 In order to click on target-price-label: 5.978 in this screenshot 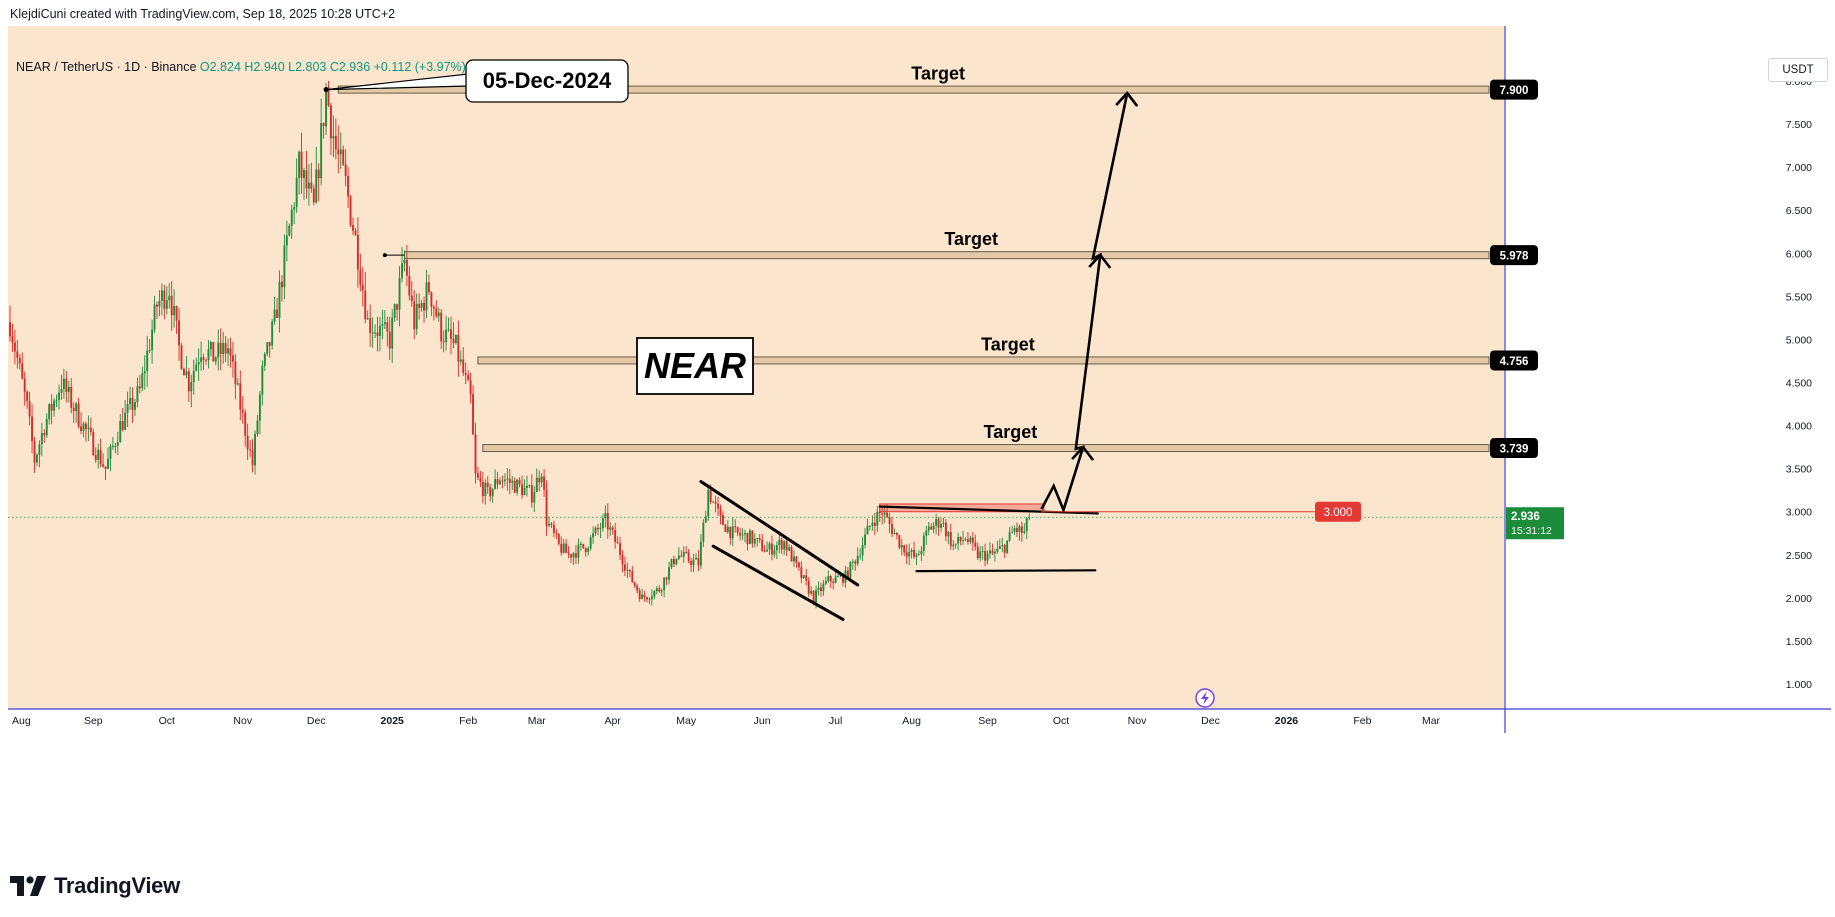, I will do `click(1514, 257)`.